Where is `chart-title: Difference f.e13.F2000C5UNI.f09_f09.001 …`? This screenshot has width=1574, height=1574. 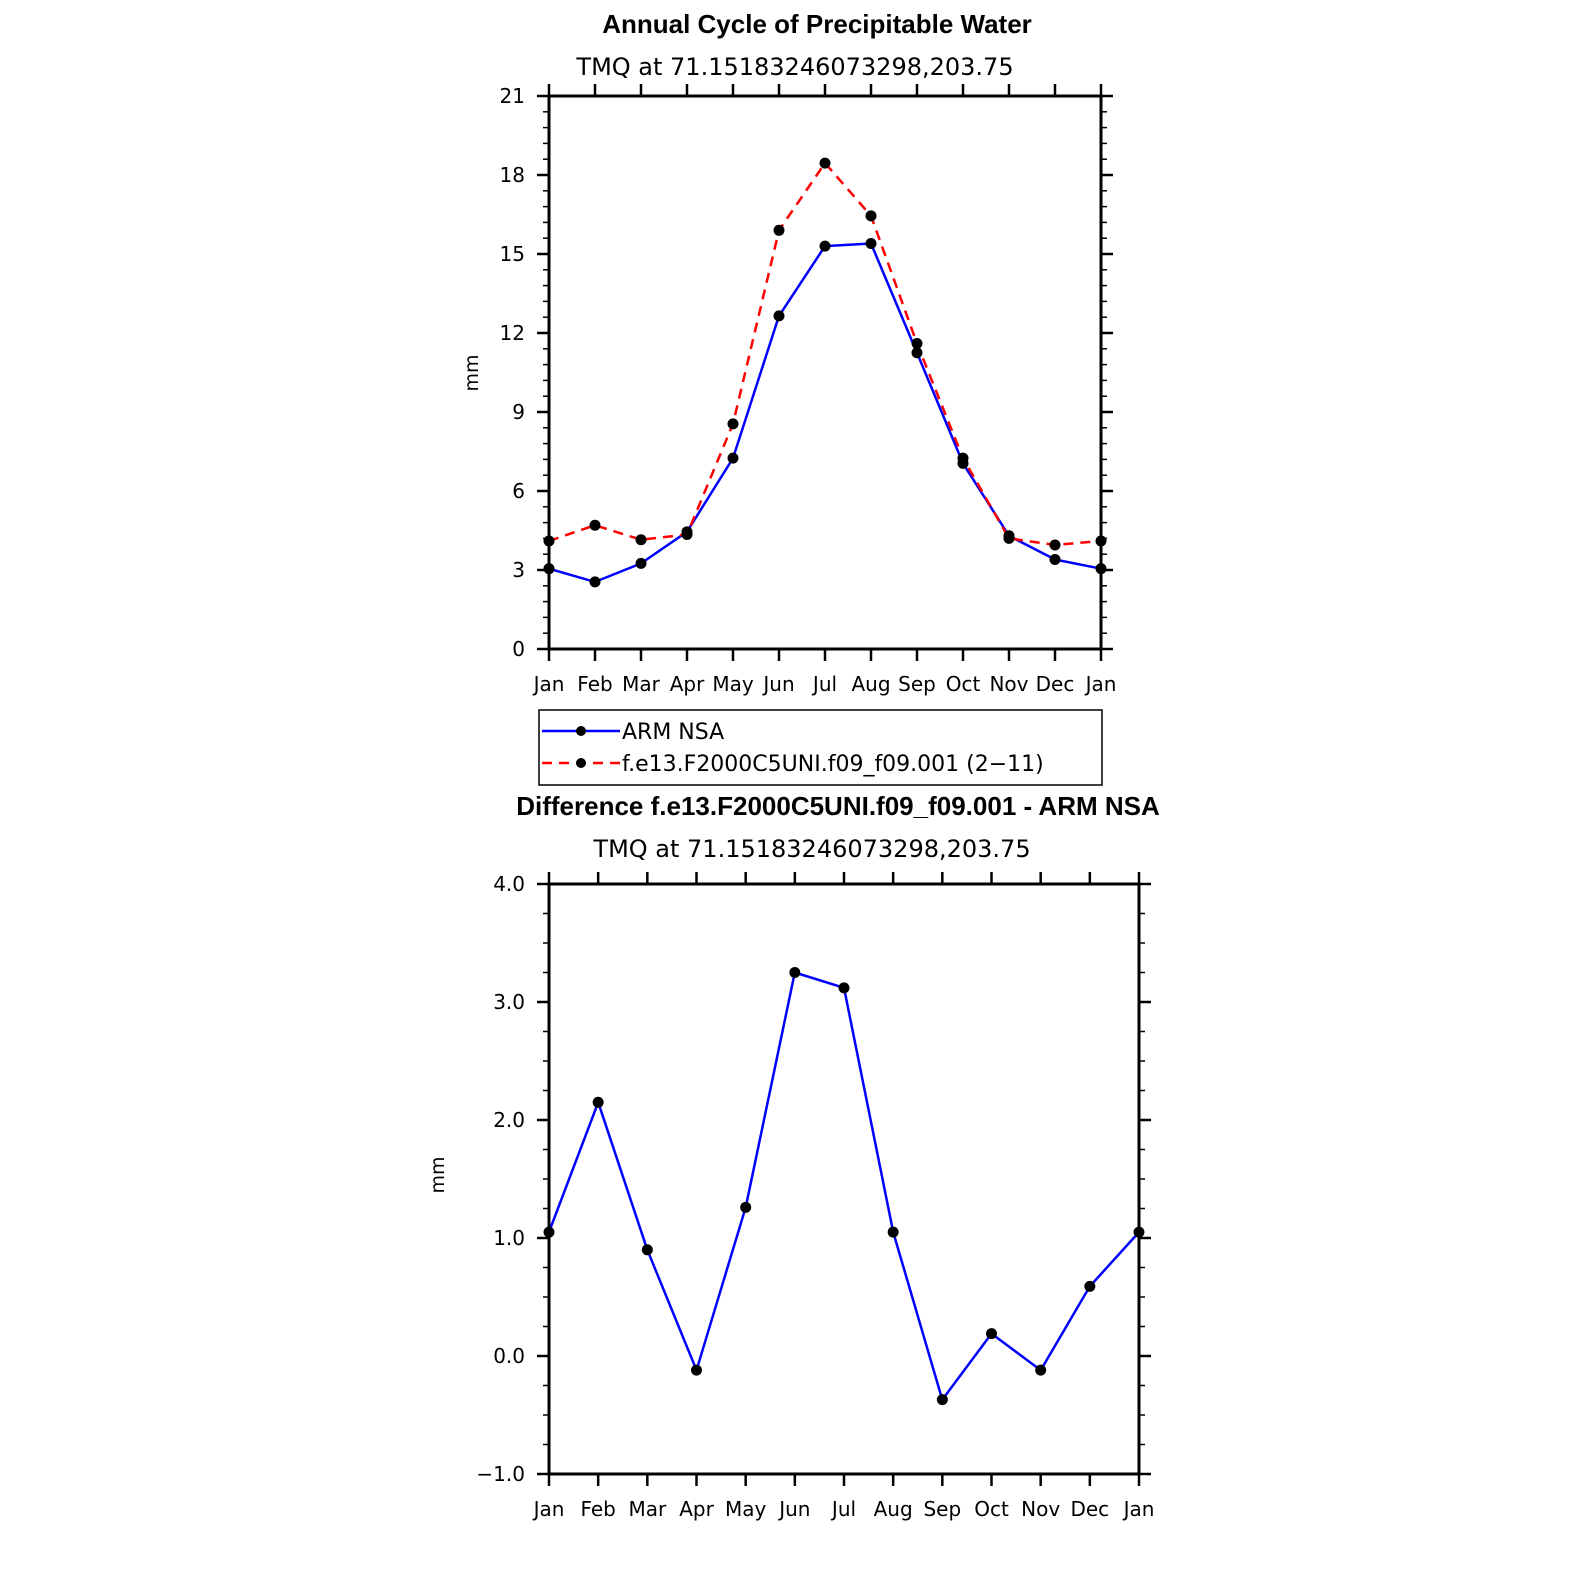 chart-title: Difference f.e13.F2000C5UNI.f09_f09.001 … is located at coordinates (838, 806).